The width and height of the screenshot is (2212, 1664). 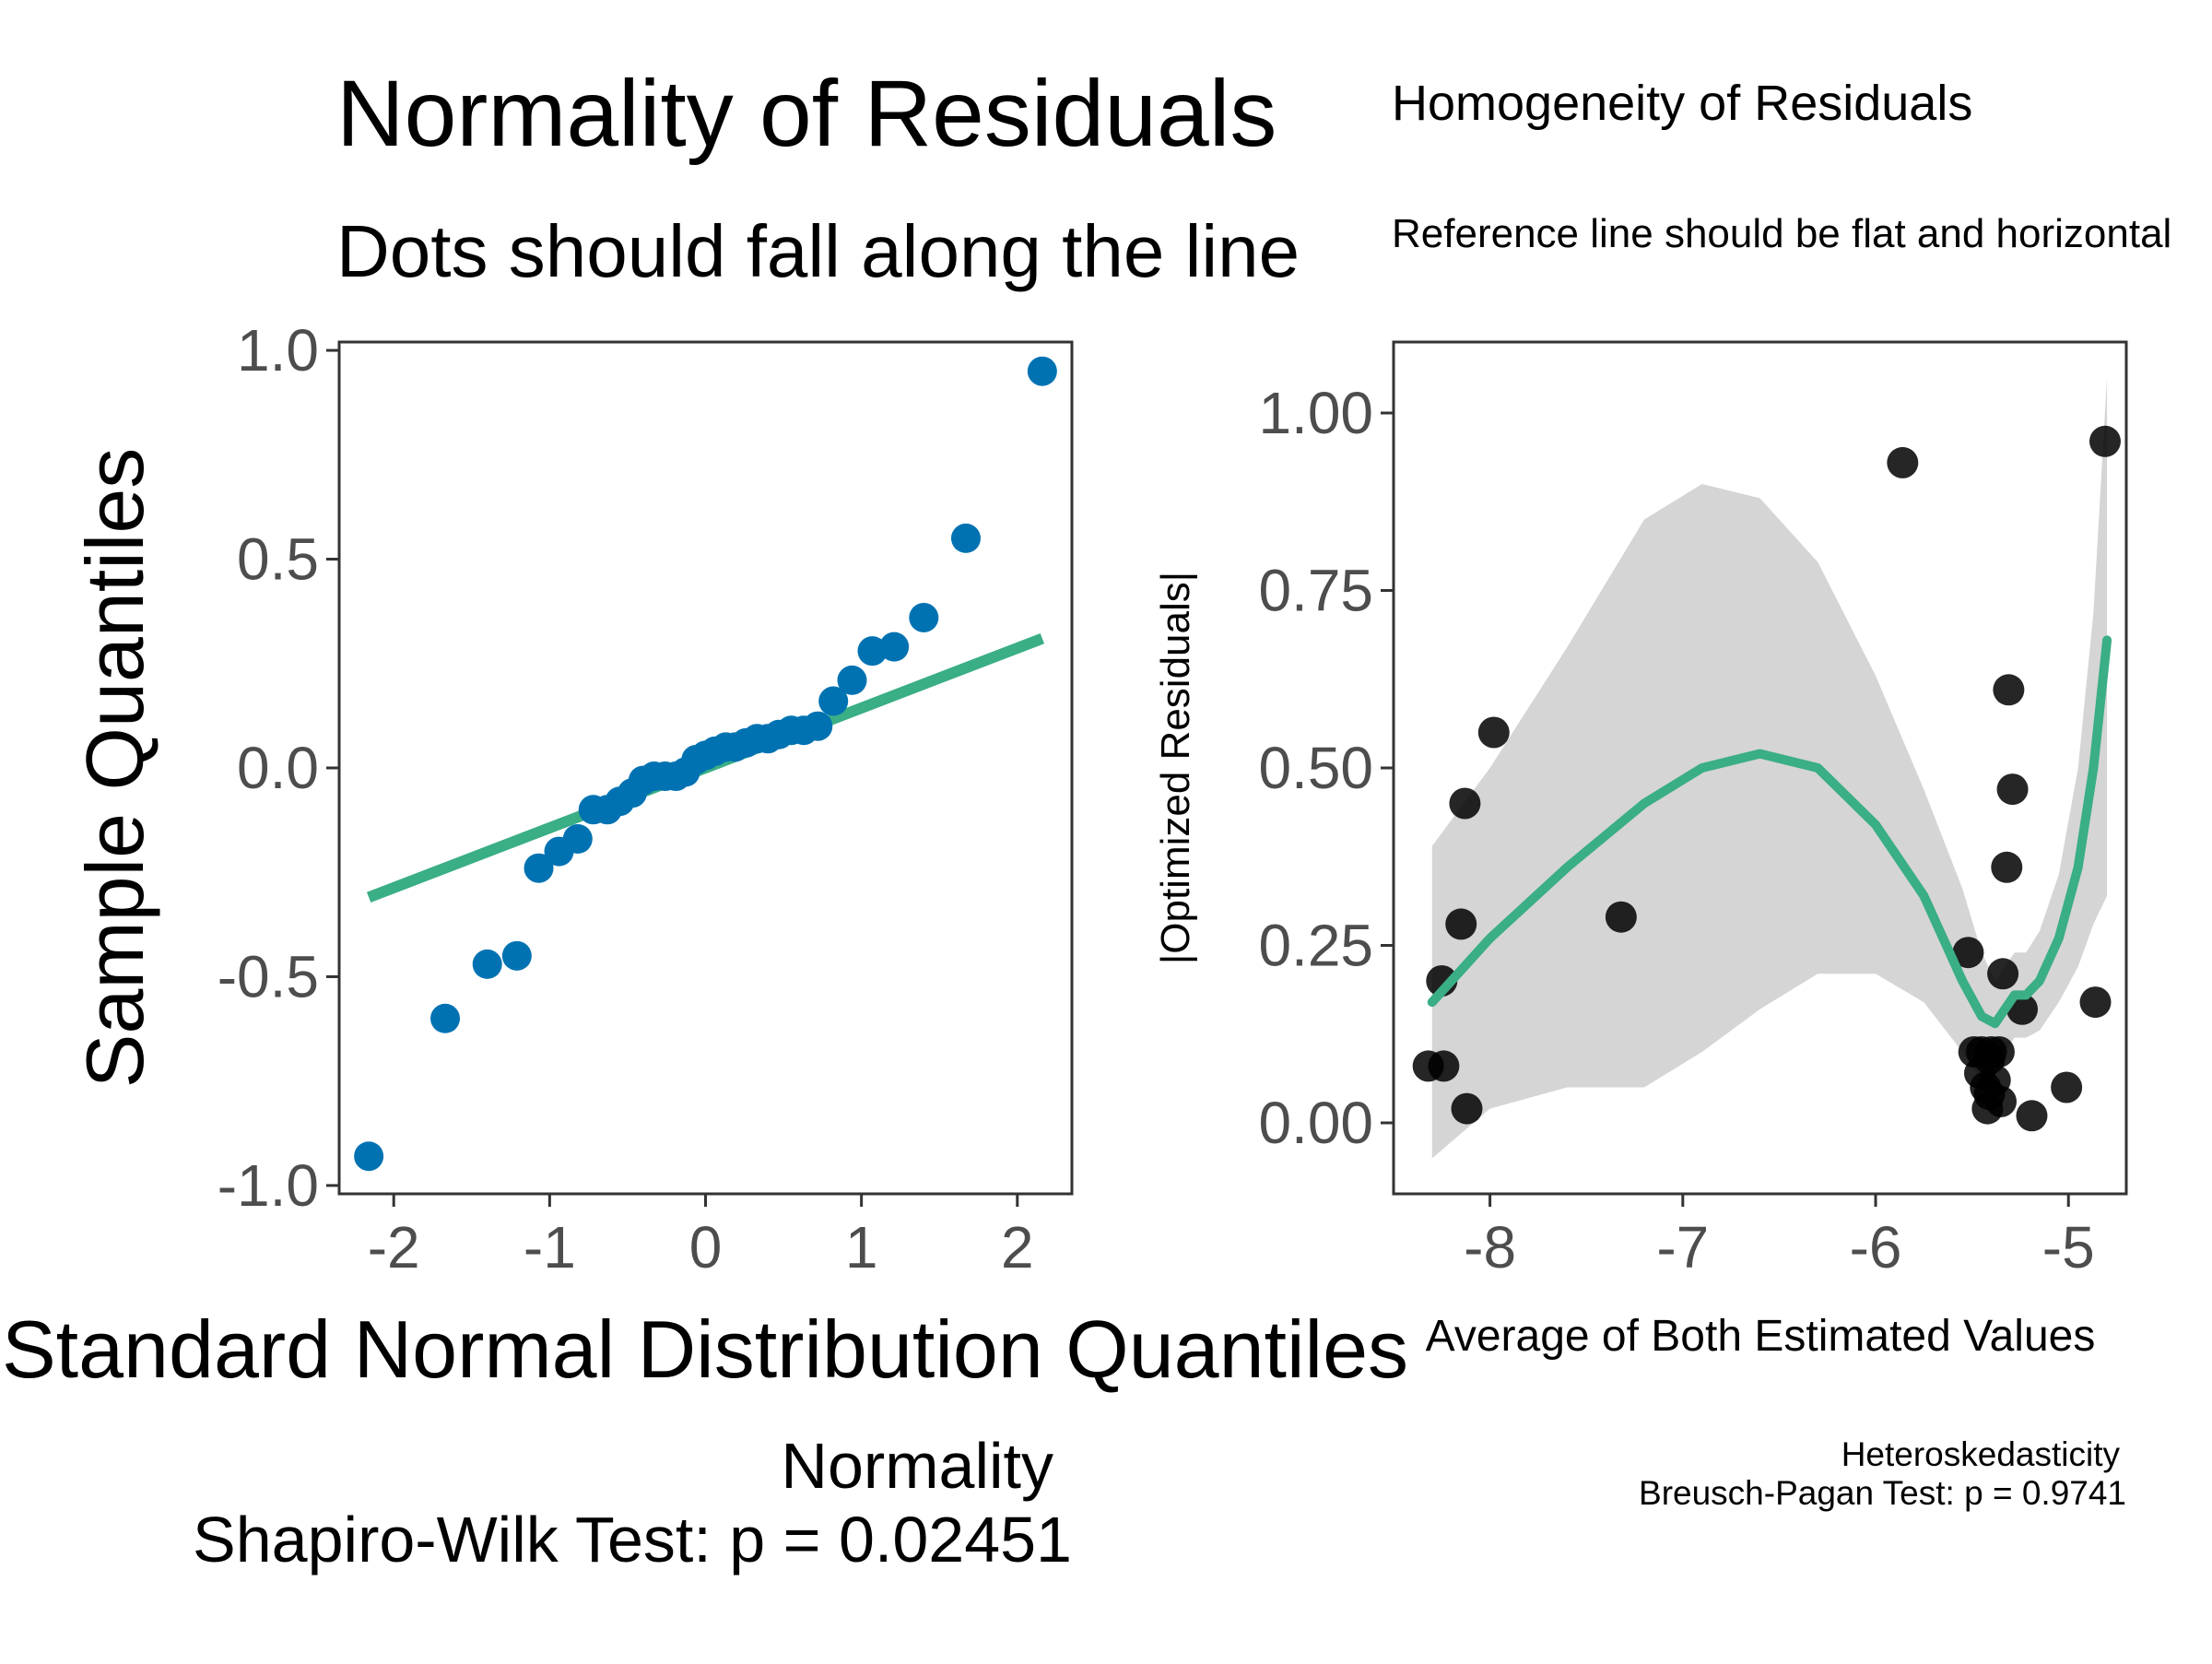 I want to click on qq-x-tick-label: 2, so click(x=1017, y=1247).